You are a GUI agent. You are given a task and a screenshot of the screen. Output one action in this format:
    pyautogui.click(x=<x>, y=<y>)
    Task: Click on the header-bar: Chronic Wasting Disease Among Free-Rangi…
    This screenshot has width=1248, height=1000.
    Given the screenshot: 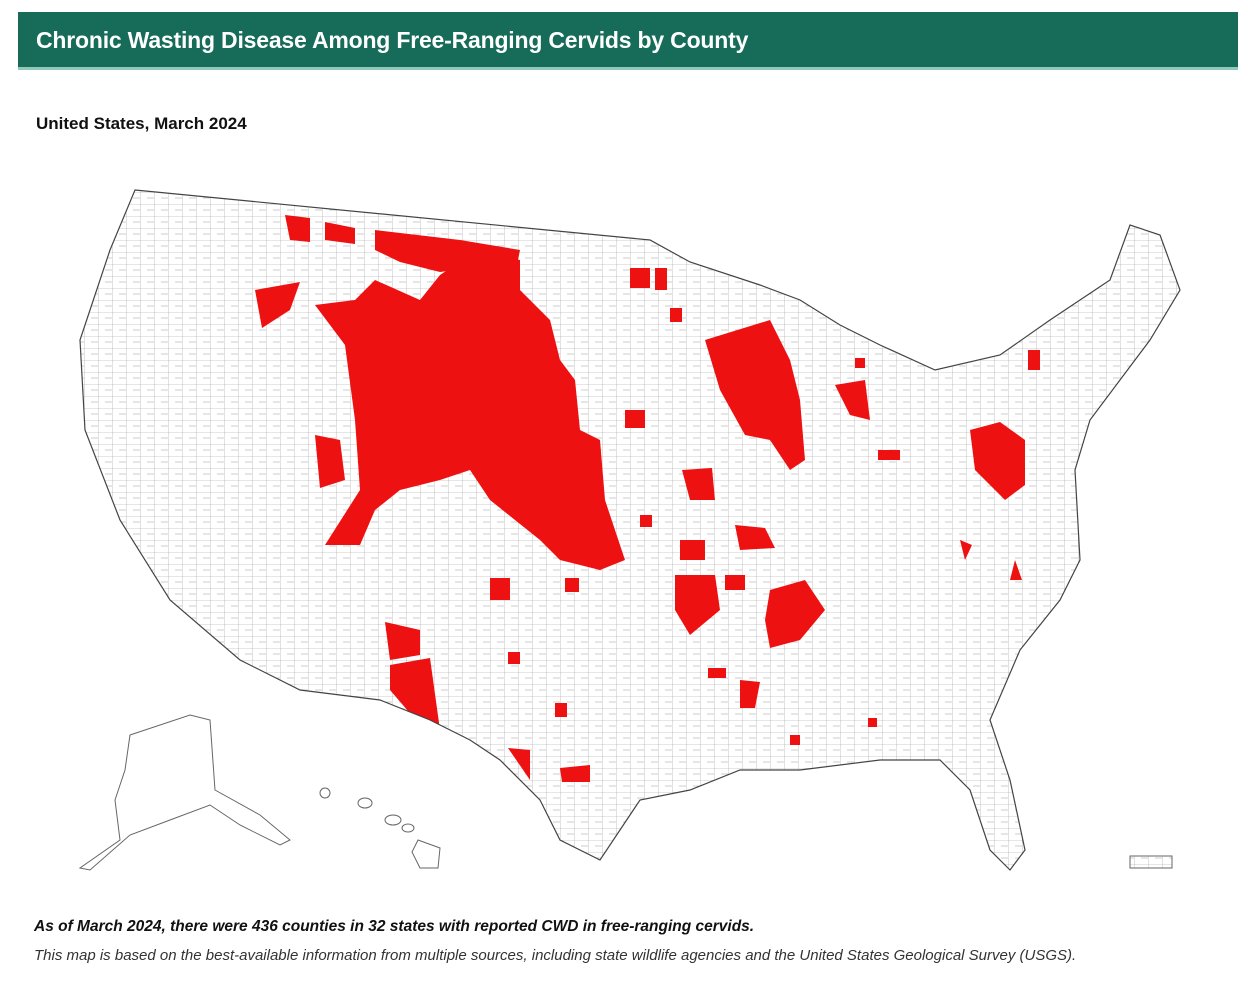 What is the action you would take?
    pyautogui.click(x=628, y=41)
    